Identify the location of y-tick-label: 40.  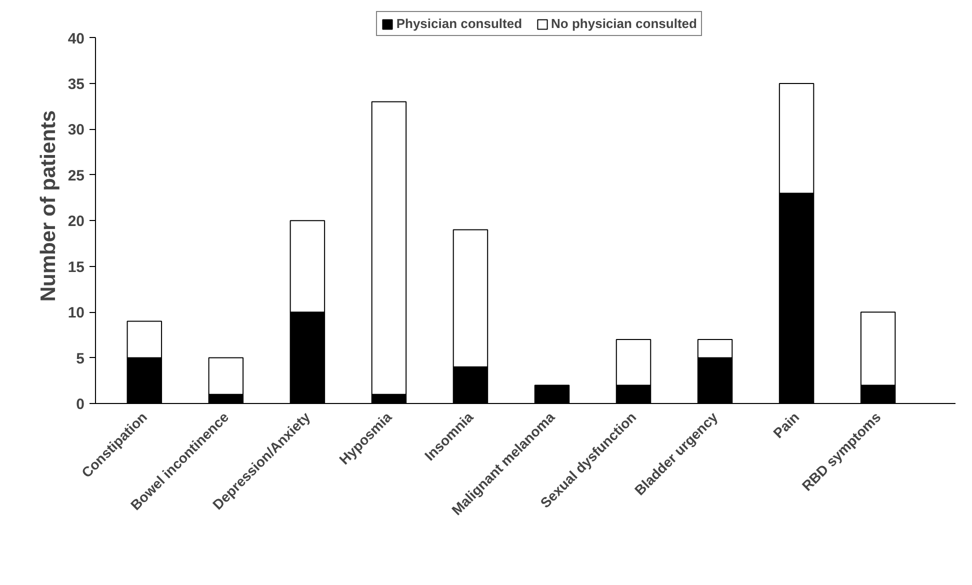
(76, 39).